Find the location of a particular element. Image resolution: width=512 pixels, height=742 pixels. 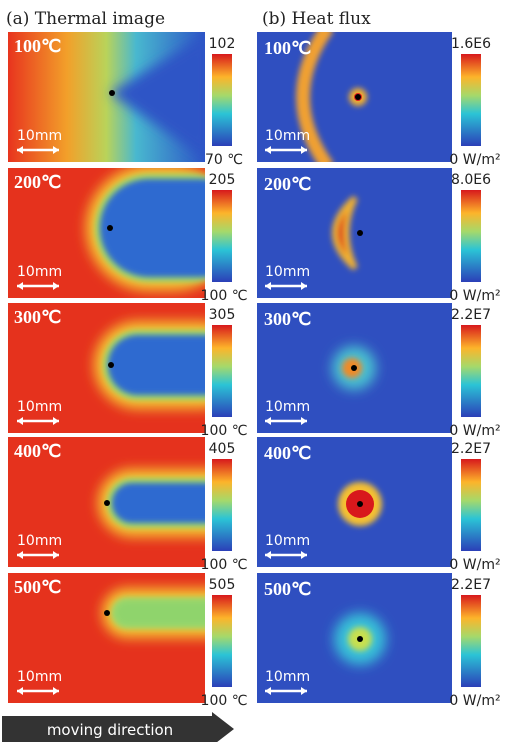

flux-crescent is located at coordinates (345, 233).